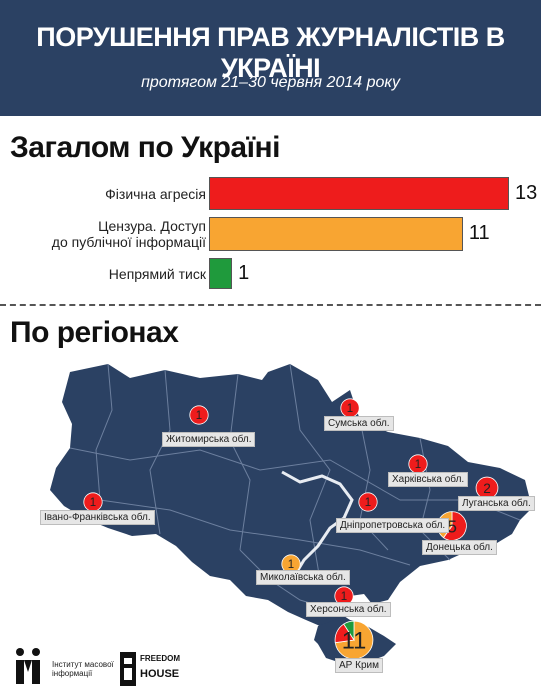  Describe the element at coordinates (270, 305) in the screenshot. I see `section-divider` at that location.